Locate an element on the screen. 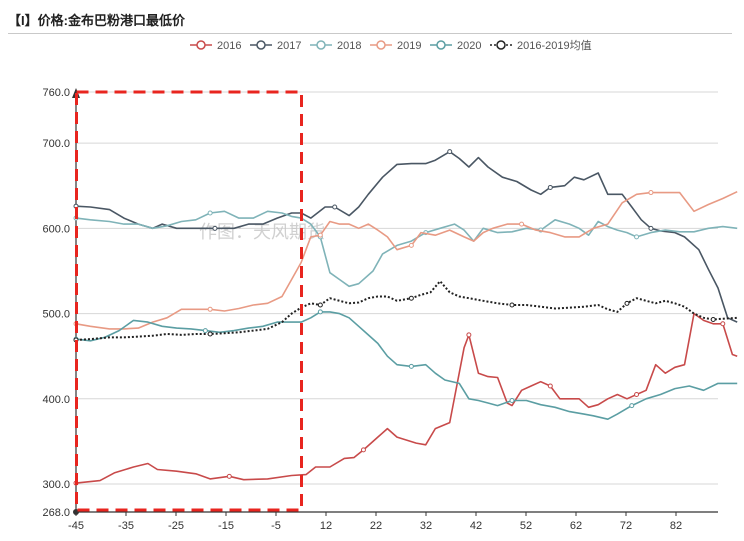  y-tick-label: 400.0 is located at coordinates (56, 400).